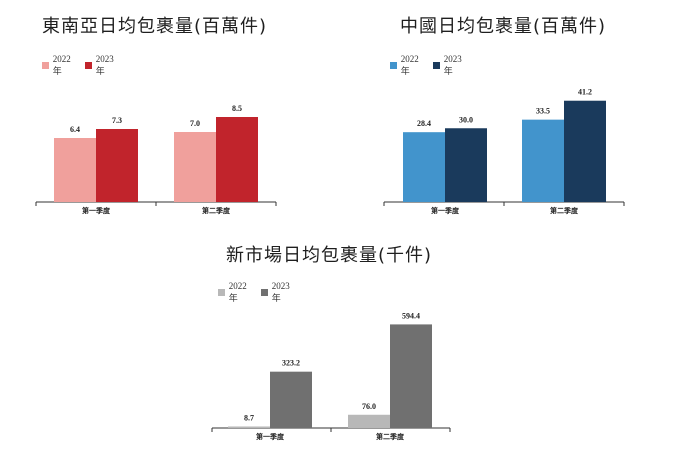 The width and height of the screenshot is (695, 451). I want to click on data-label: 6.4, so click(75, 129).